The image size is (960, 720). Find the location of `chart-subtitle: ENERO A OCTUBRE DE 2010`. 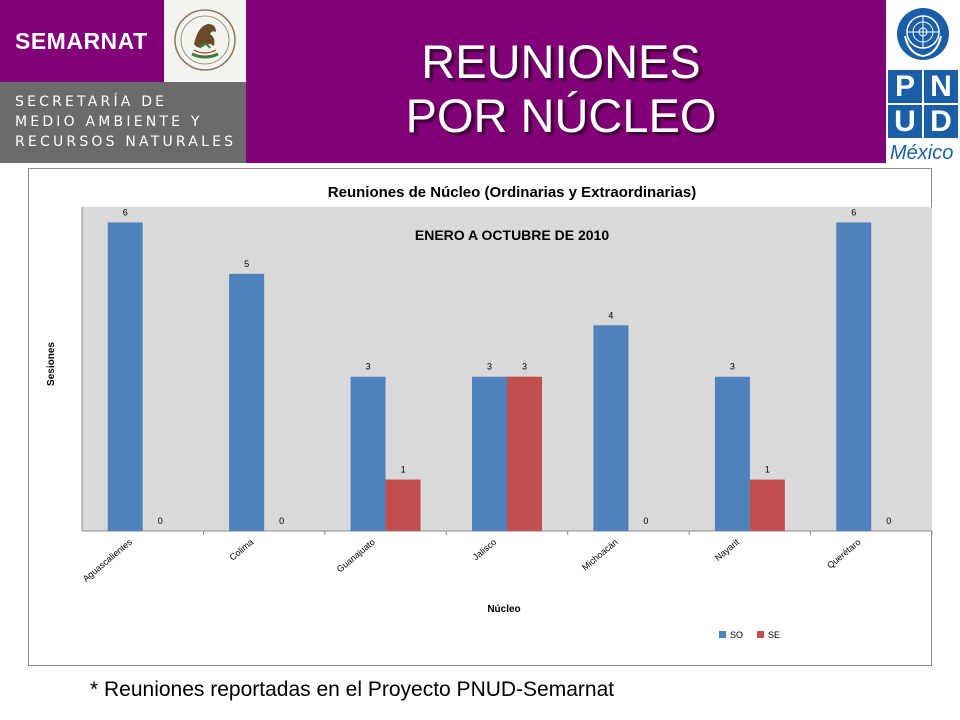

chart-subtitle: ENERO A OCTUBRE DE 2010 is located at coordinates (512, 235).